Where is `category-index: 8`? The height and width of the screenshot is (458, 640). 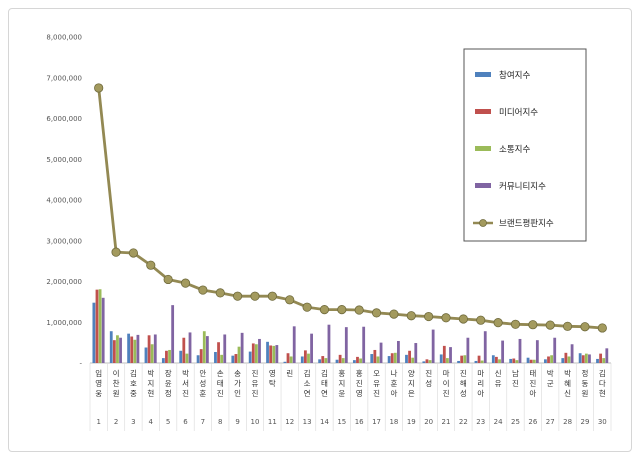
category-index: 8 is located at coordinates (220, 422).